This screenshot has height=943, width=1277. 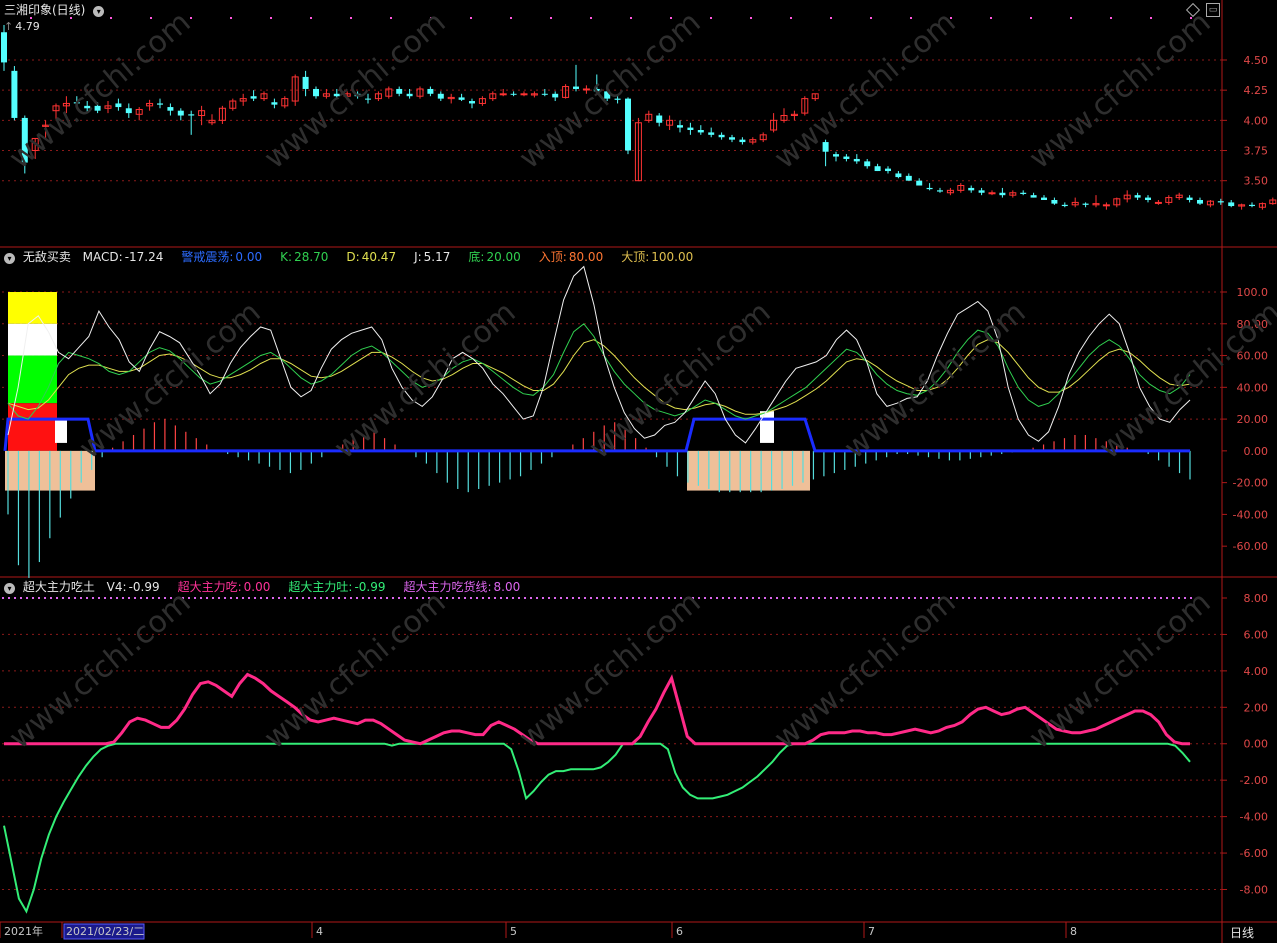 What do you see at coordinates (319, 931) in the screenshot?
I see `date-label: 4` at bounding box center [319, 931].